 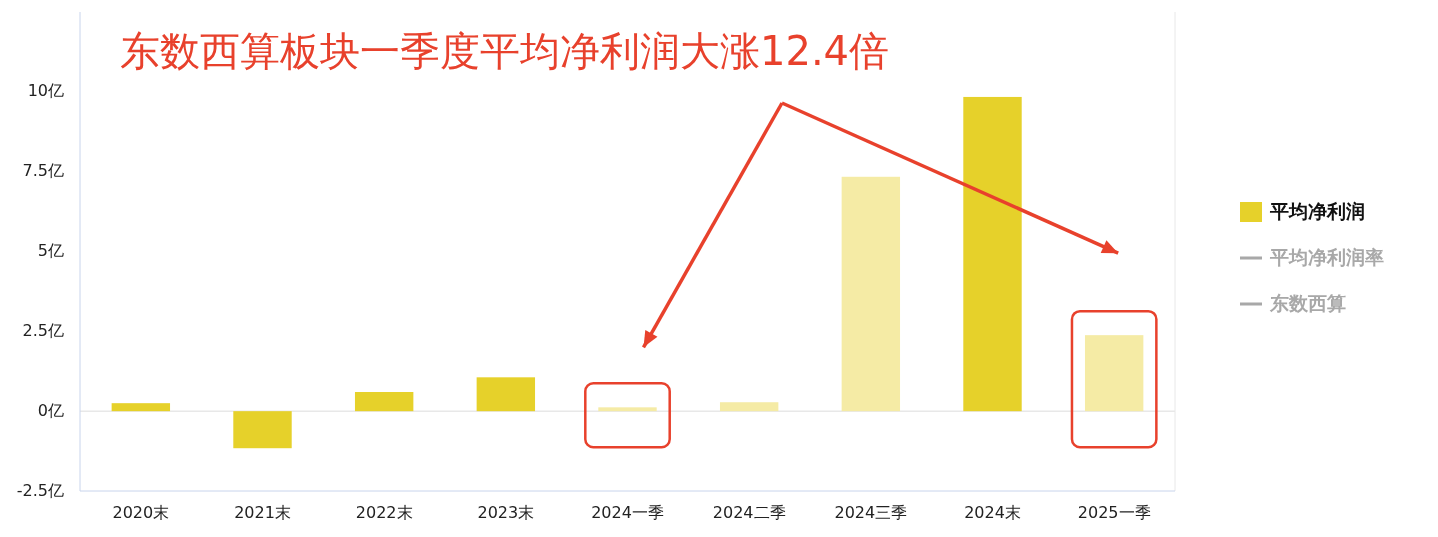 I want to click on legend-label: 平均净利润率, so click(x=1326, y=256).